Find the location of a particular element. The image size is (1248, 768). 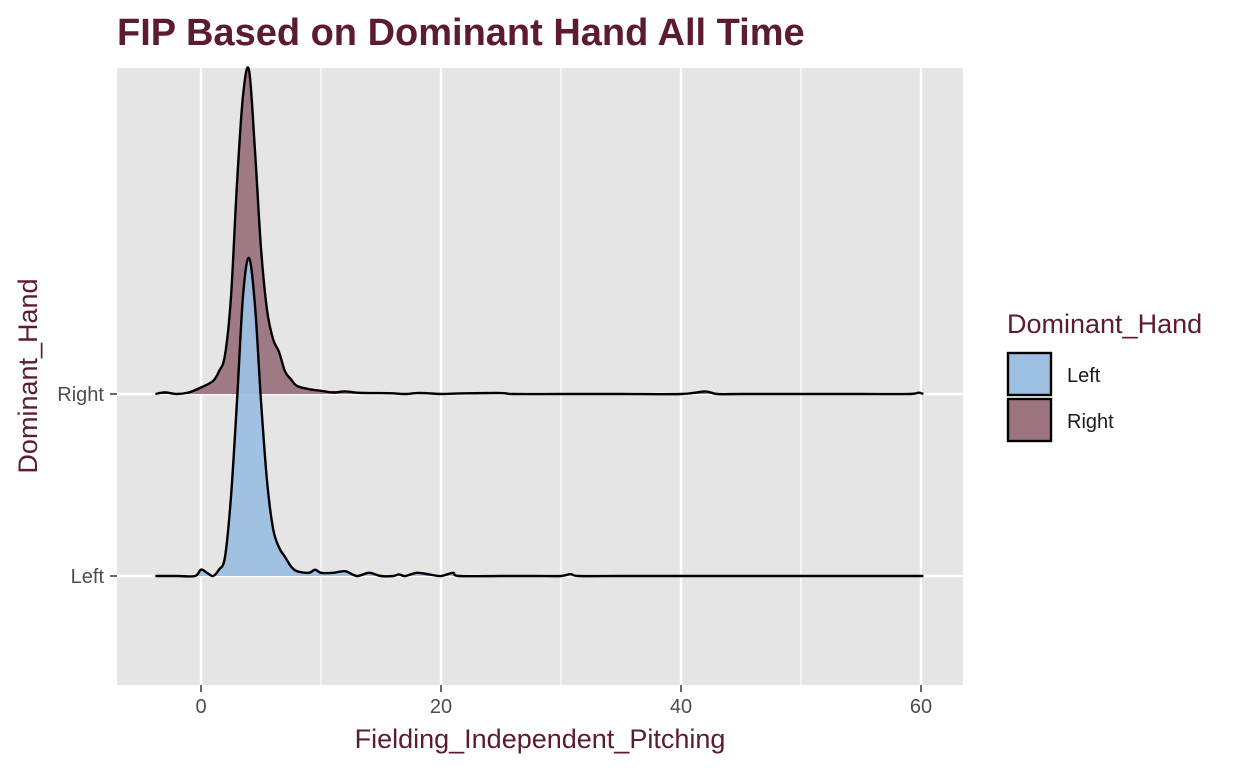

x-tick-label: 0 is located at coordinates (200, 707).